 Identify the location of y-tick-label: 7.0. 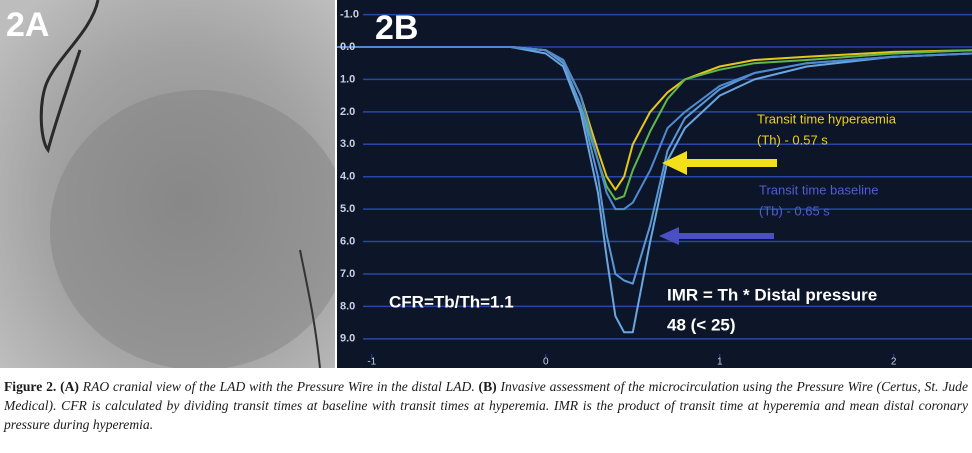
(347, 274).